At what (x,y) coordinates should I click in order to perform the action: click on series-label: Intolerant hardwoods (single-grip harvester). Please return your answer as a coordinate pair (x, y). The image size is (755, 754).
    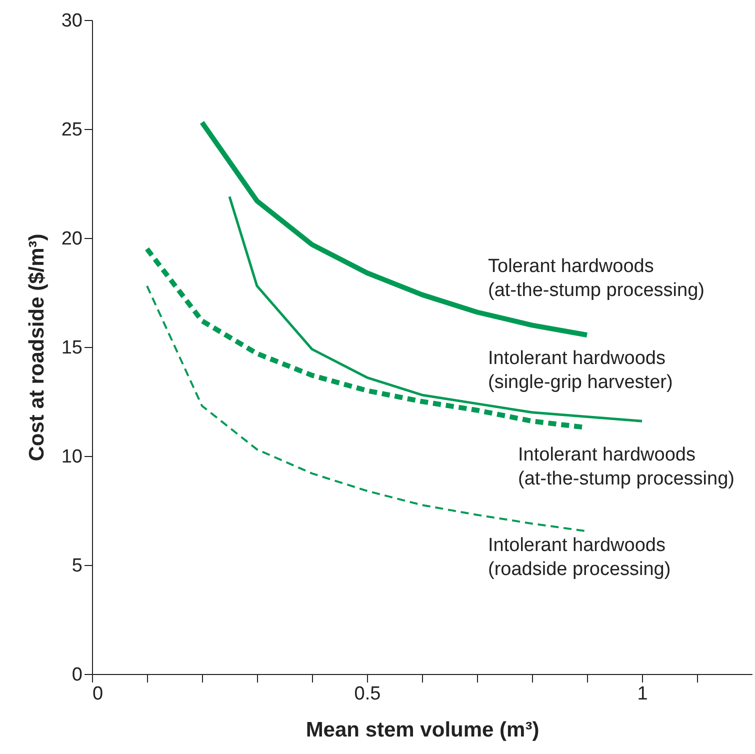
    Looking at the image, I should click on (580, 371).